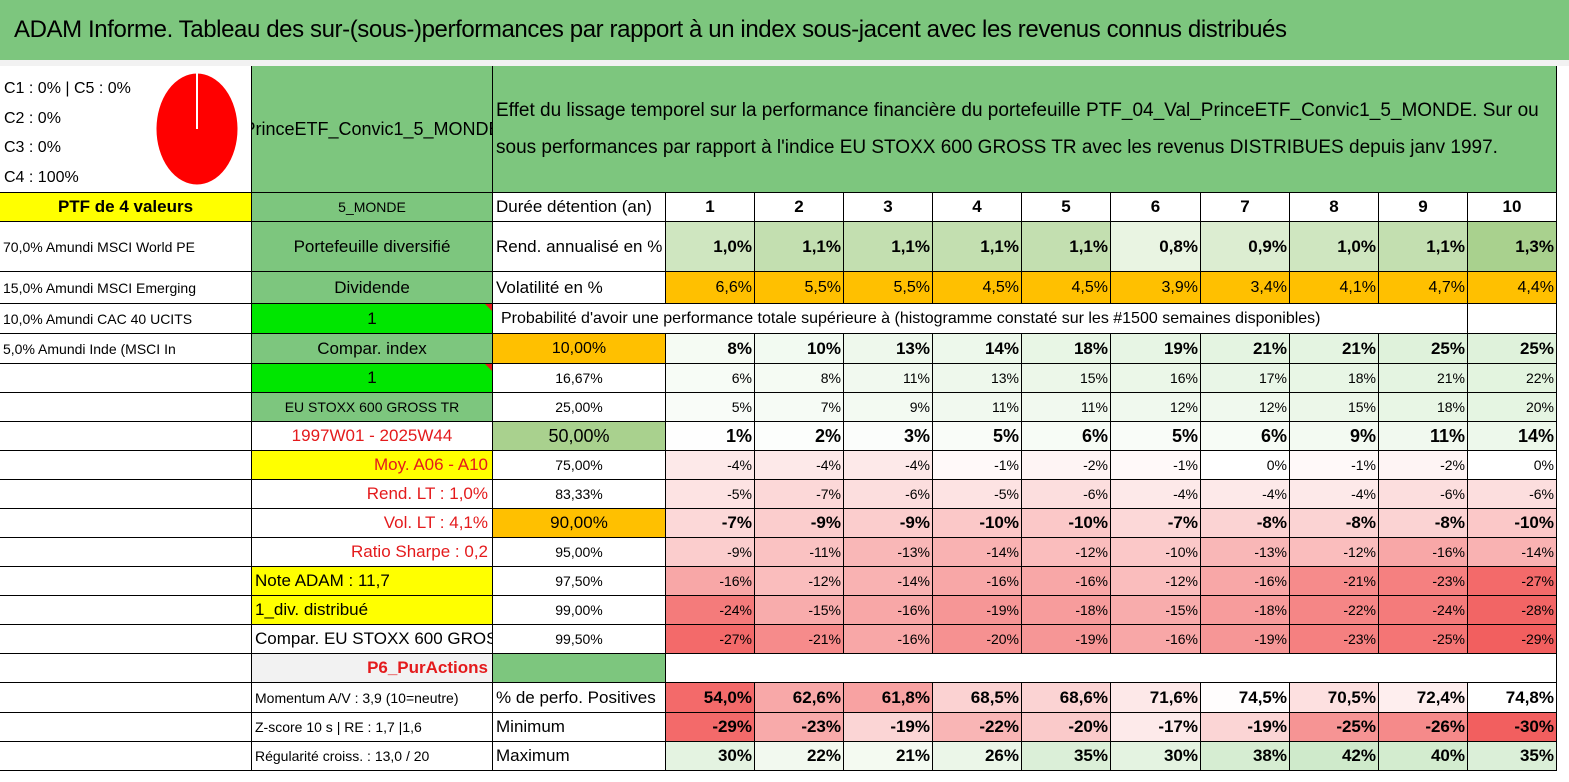  Describe the element at coordinates (41, 177) in the screenshot. I see `legend-item: C4 : 100%` at that location.